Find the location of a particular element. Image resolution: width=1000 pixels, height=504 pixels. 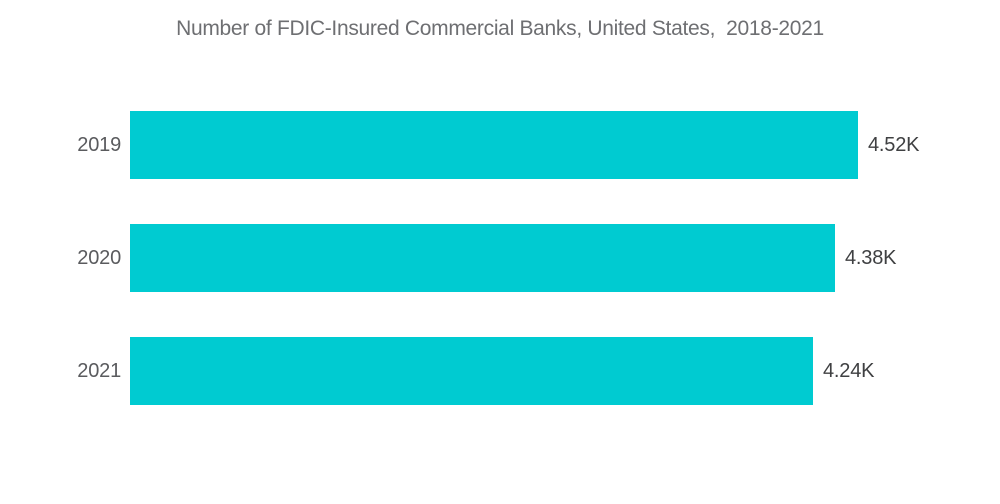

bar-row-2021: 2021 4.24K is located at coordinates (500, 371).